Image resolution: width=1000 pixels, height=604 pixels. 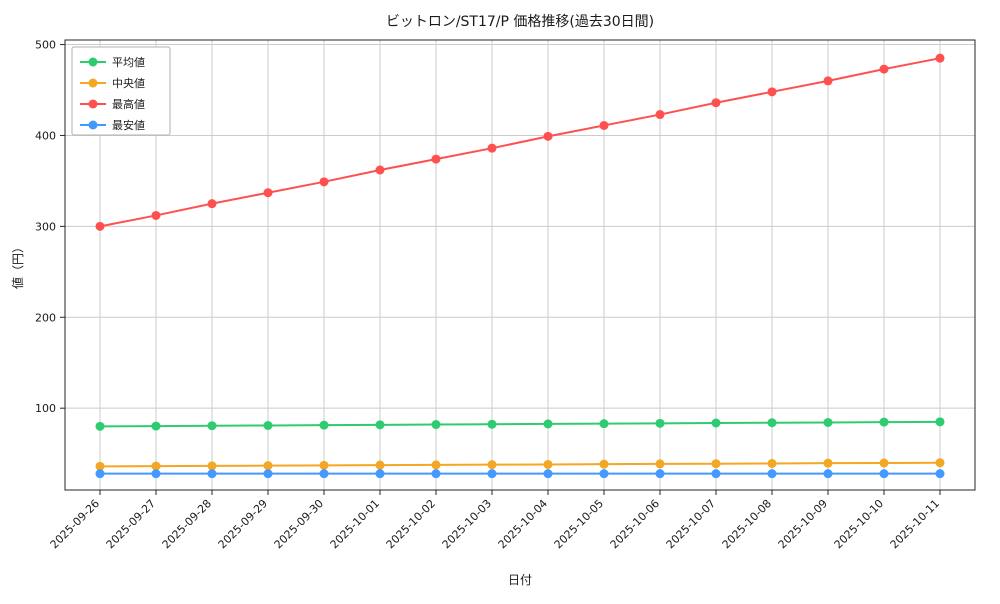 I want to click on chart-title: ビットロン/ST17/P 価格推移(過去30日間), so click(x=520, y=22).